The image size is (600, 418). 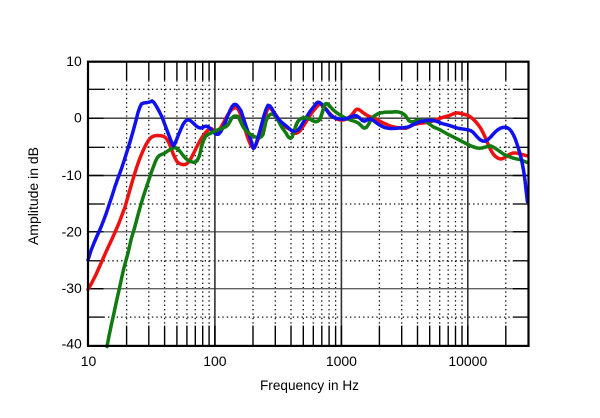 What do you see at coordinates (33, 196) in the screenshot?
I see `svg-text: Amplitude in dB` at bounding box center [33, 196].